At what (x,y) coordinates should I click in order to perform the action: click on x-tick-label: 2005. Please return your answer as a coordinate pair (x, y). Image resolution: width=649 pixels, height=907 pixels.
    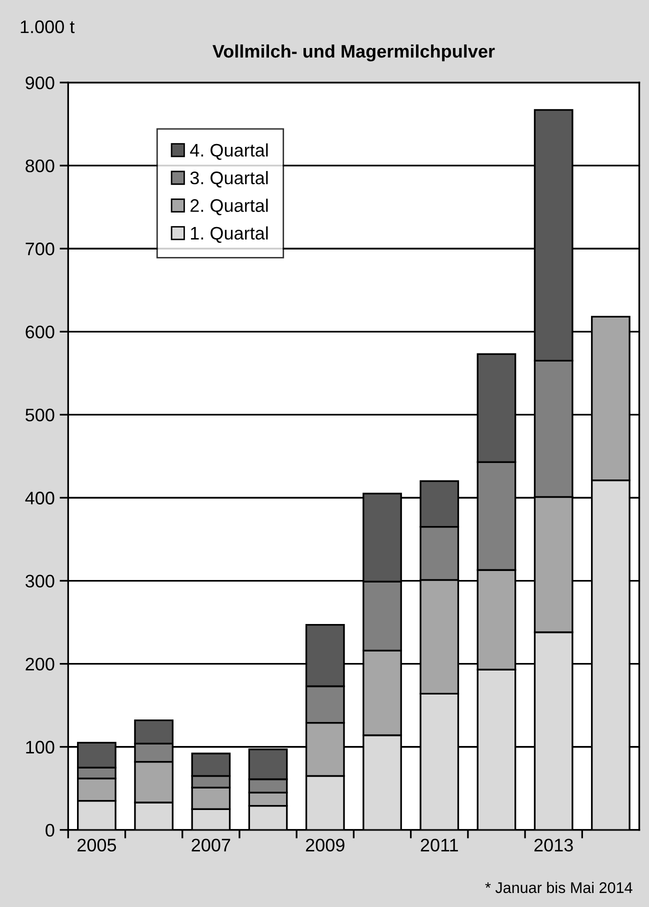
    Looking at the image, I should click on (97, 845).